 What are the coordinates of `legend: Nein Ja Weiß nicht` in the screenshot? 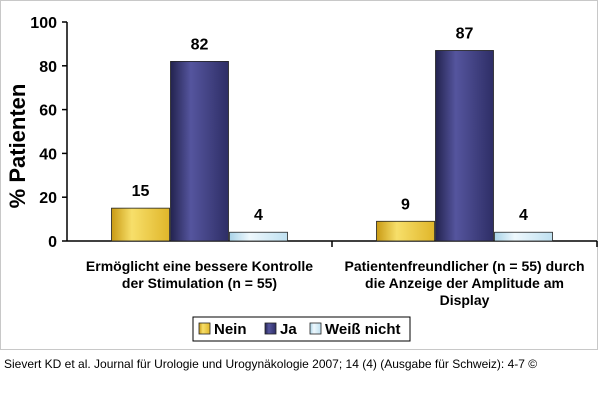 It's located at (301, 329).